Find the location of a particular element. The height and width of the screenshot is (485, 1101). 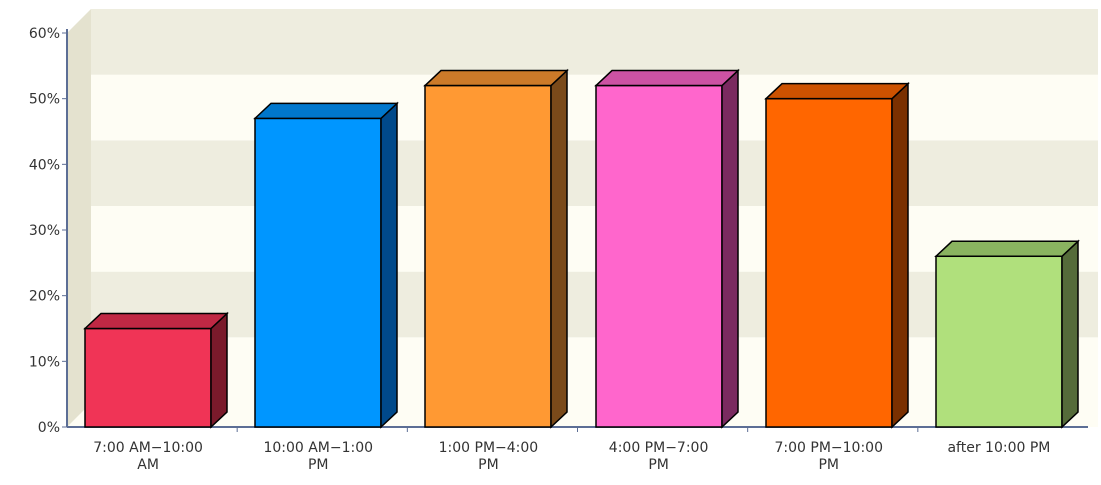

y-tick-label: 60% is located at coordinates (44, 34).